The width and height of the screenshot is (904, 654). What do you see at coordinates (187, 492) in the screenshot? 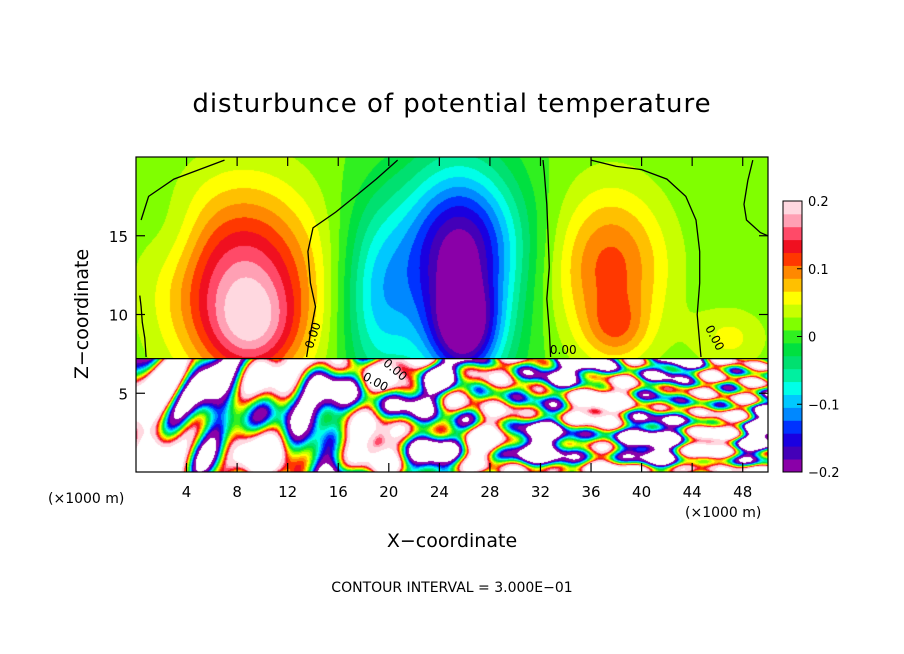
I see `x-tick-label: 4` at bounding box center [187, 492].